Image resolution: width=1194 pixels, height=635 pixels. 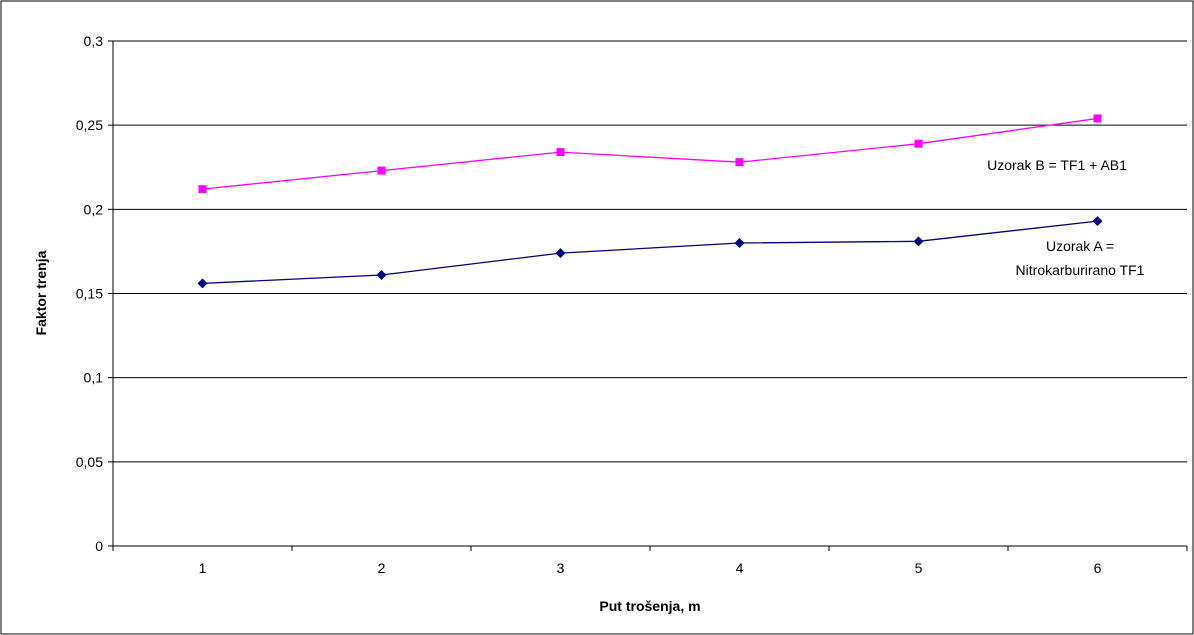 What do you see at coordinates (94, 209) in the screenshot?
I see `y-tick-label: 0,2` at bounding box center [94, 209].